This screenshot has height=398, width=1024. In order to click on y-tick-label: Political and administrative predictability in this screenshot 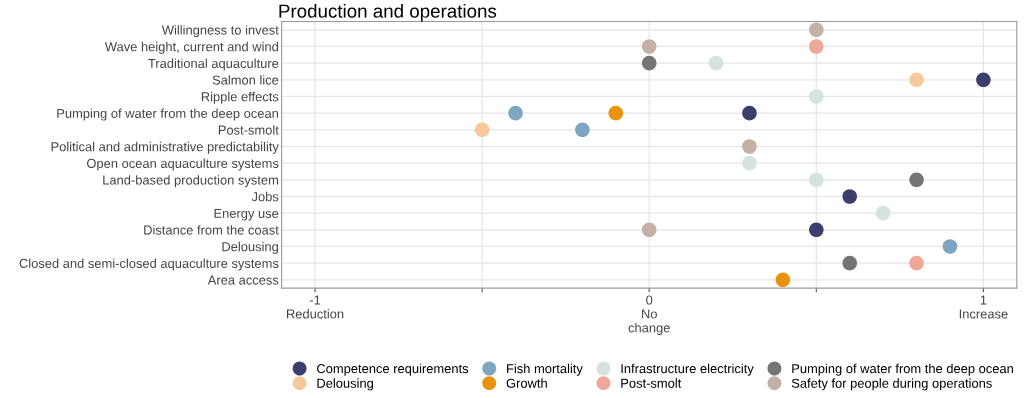, I will do `click(165, 147)`.